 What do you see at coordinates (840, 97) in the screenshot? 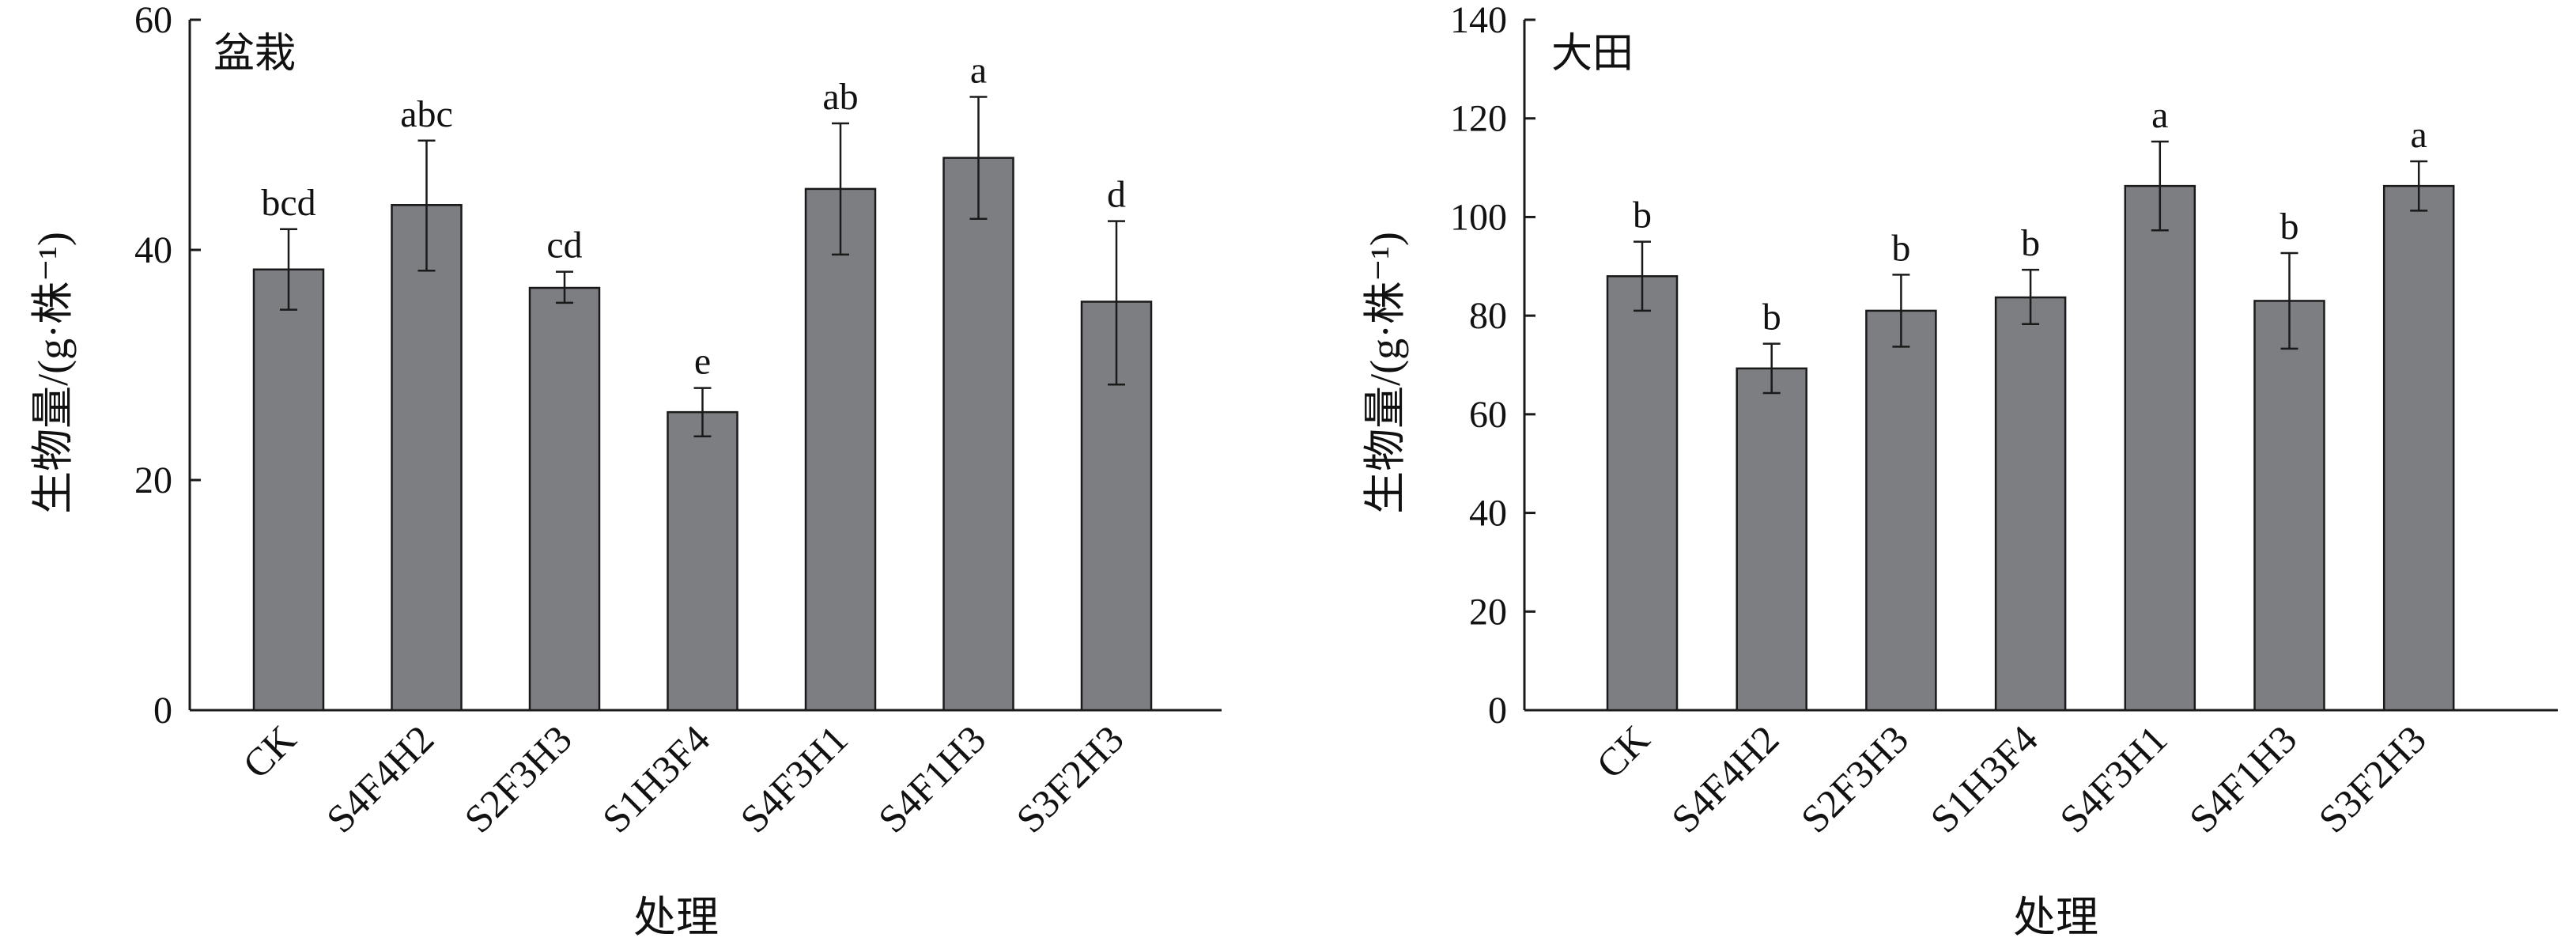
I see `significance-label: ab` at bounding box center [840, 97].